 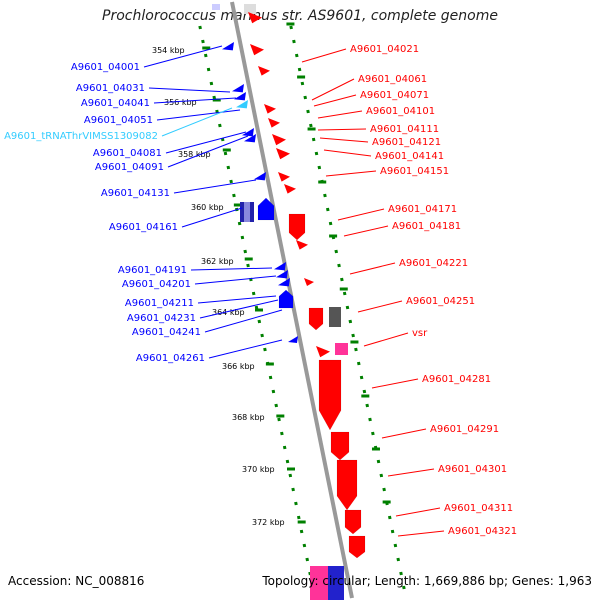 What do you see at coordinates (433, 263) in the screenshot?
I see `gene-label-right: A9601_04221` at bounding box center [433, 263].